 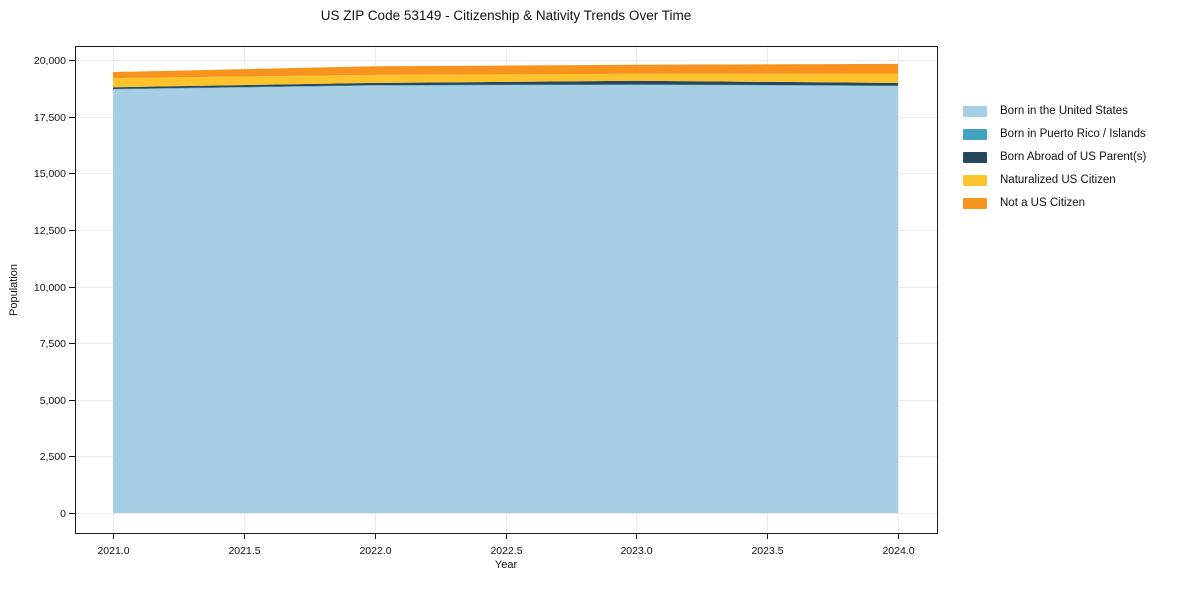 What do you see at coordinates (63, 514) in the screenshot?
I see `y-tick-label: 0` at bounding box center [63, 514].